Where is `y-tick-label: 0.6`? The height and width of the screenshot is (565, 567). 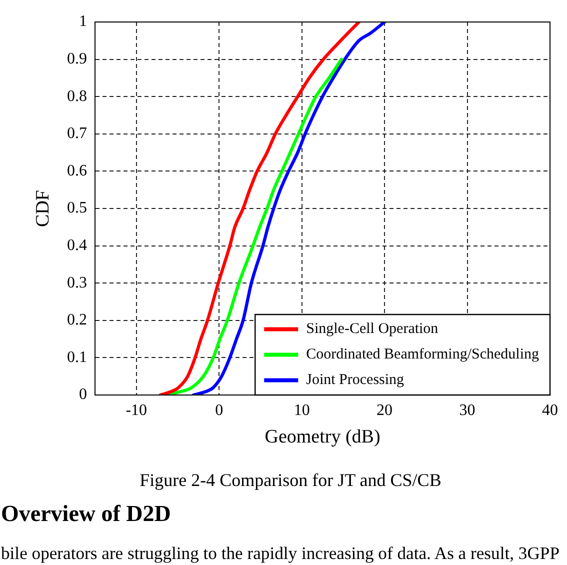
y-tick-label: 0.6 is located at coordinates (77, 171).